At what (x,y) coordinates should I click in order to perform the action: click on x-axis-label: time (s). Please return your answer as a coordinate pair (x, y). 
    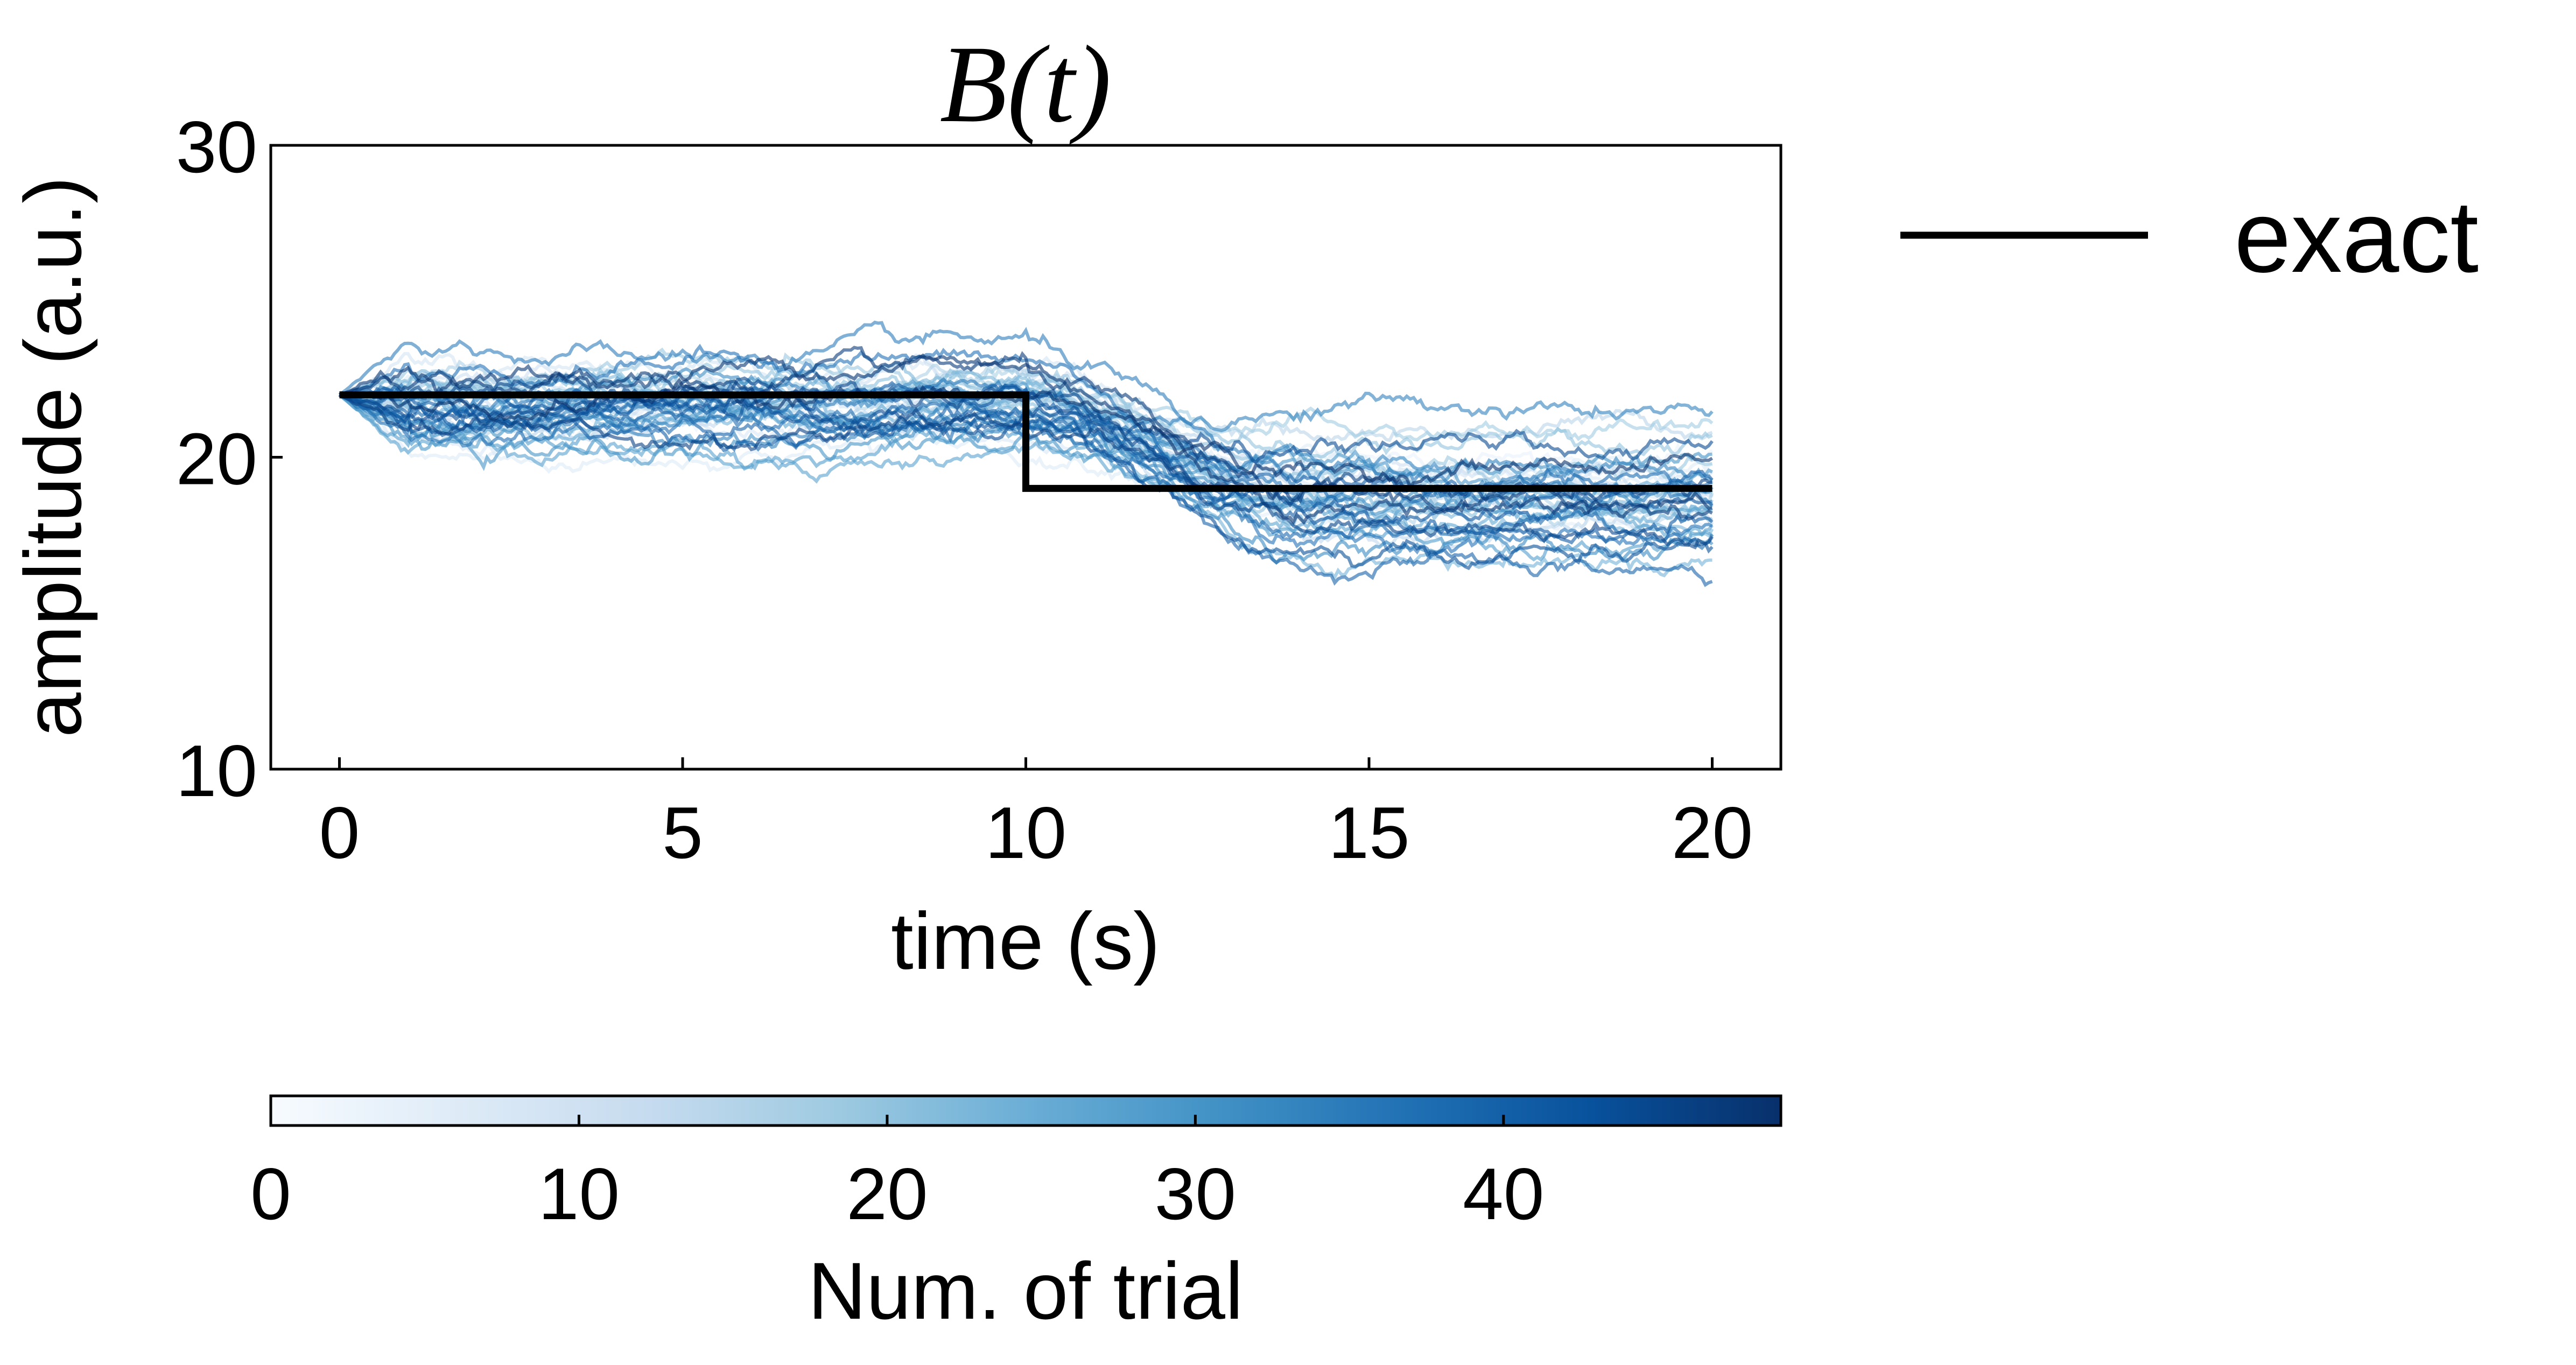
    Looking at the image, I should click on (1025, 941).